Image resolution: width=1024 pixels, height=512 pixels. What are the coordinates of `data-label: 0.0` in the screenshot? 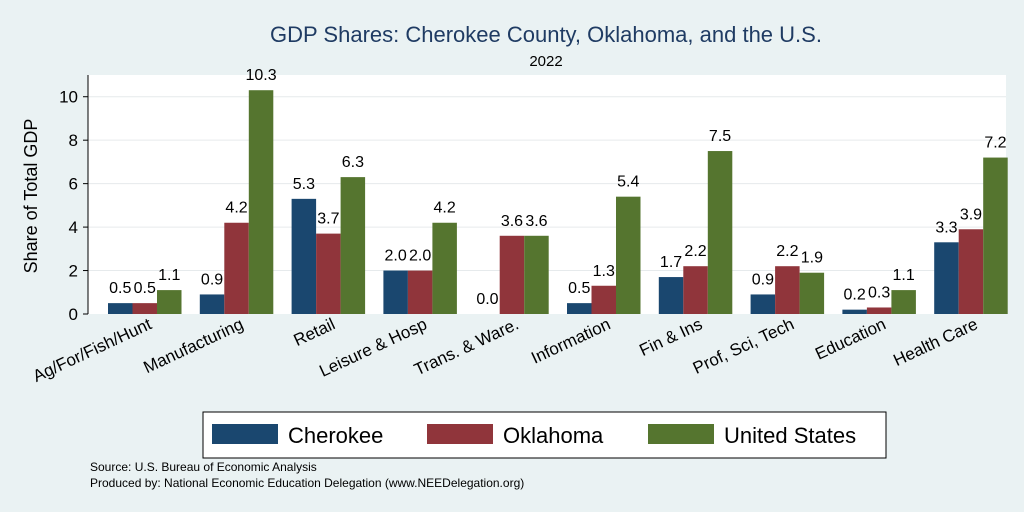 It's located at (487, 299).